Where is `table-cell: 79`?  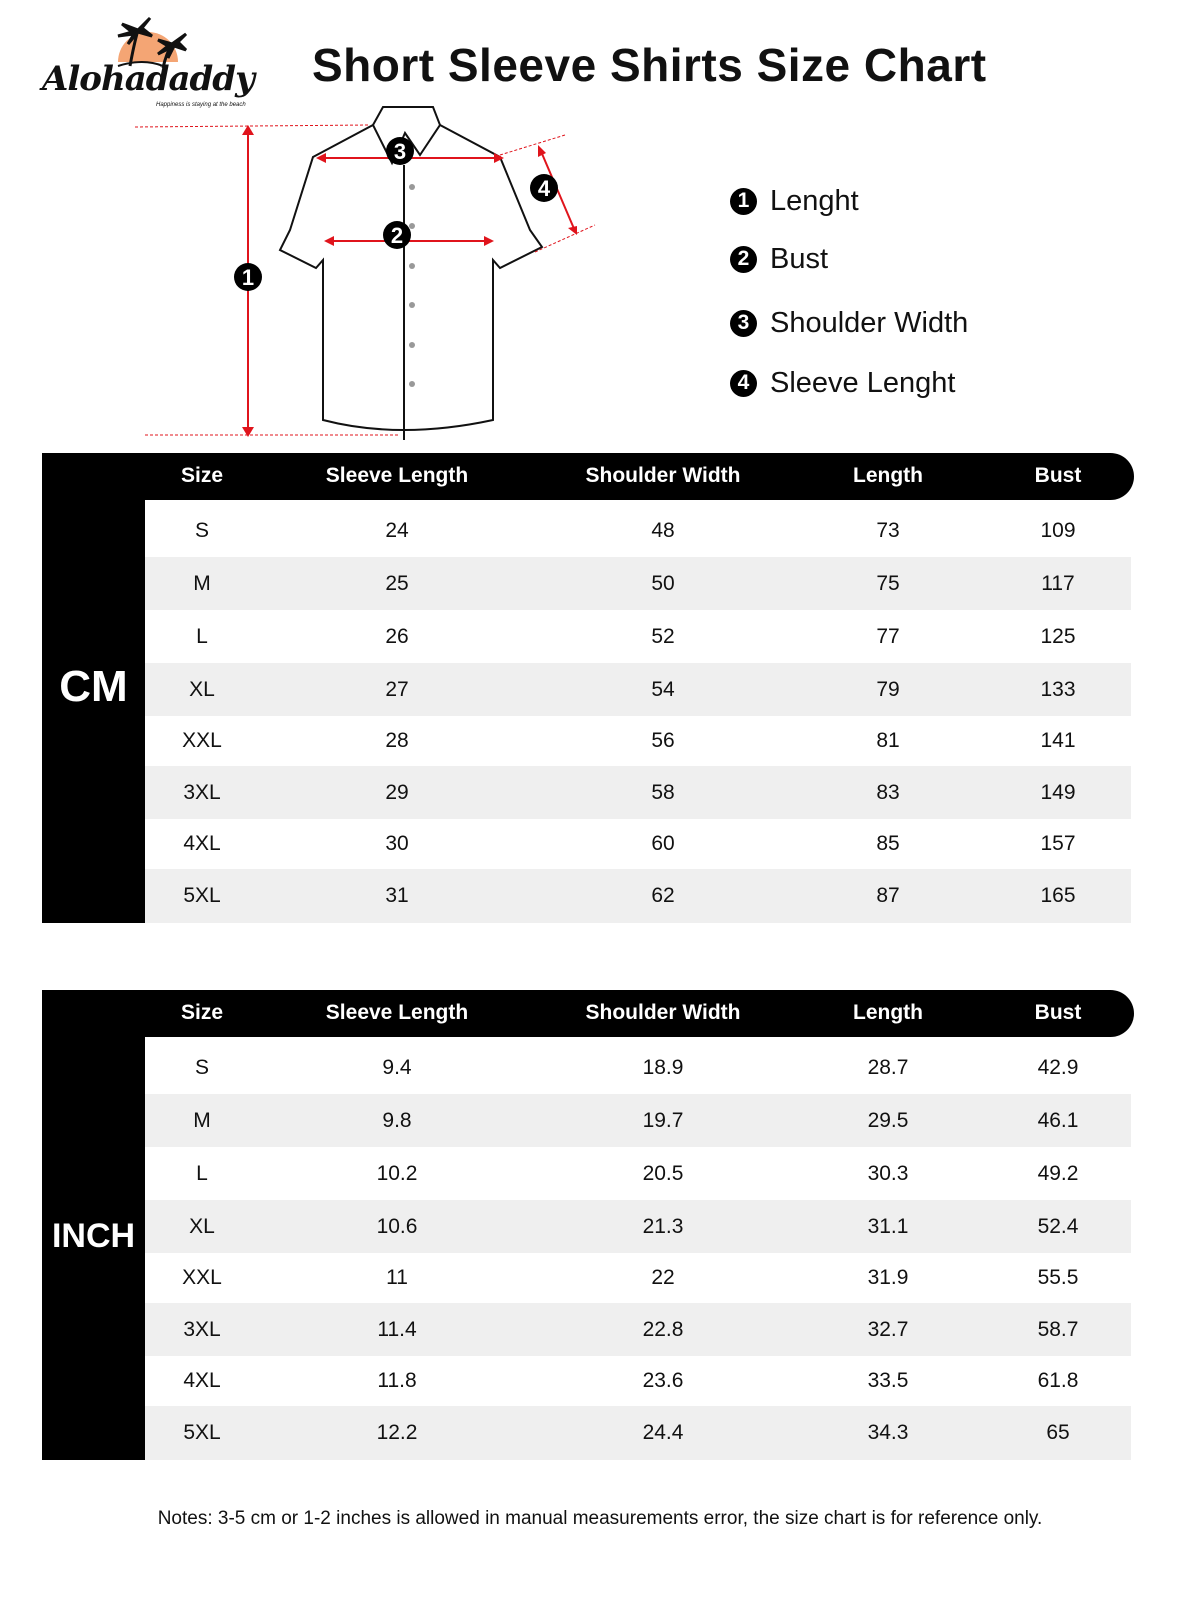
table-cell: 79 is located at coordinates (888, 689).